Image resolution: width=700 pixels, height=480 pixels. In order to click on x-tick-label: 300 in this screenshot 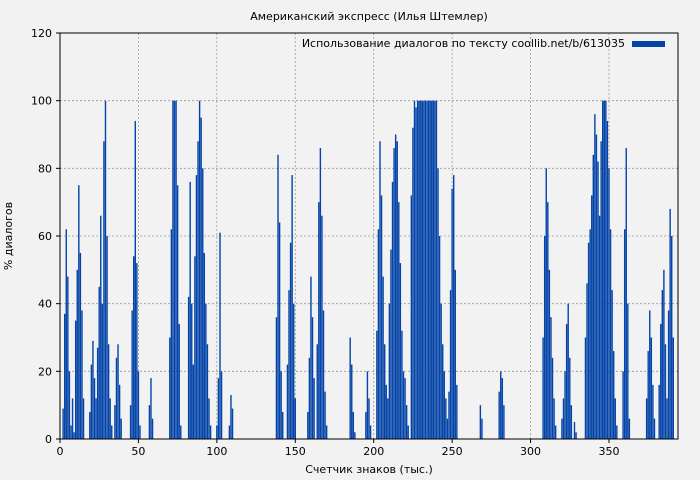, I will do `click(530, 451)`.